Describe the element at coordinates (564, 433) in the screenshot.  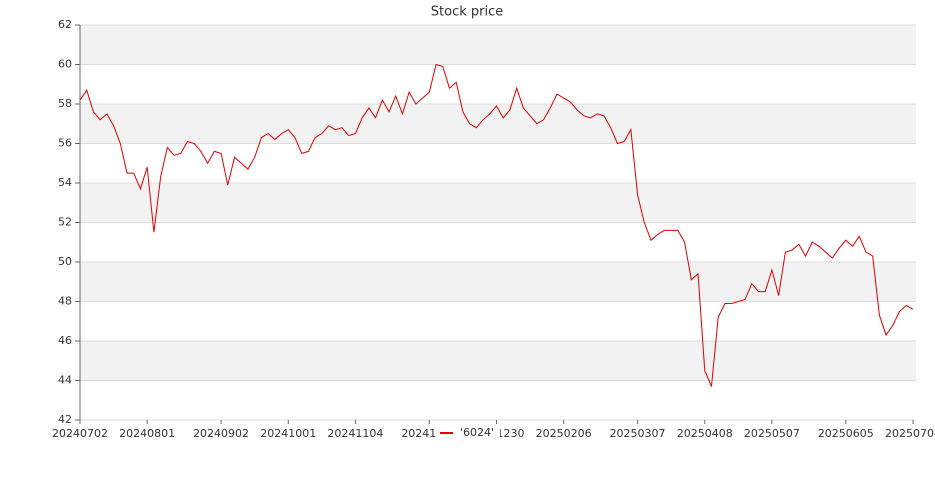
I see `x-tick-label: 20250206` at that location.